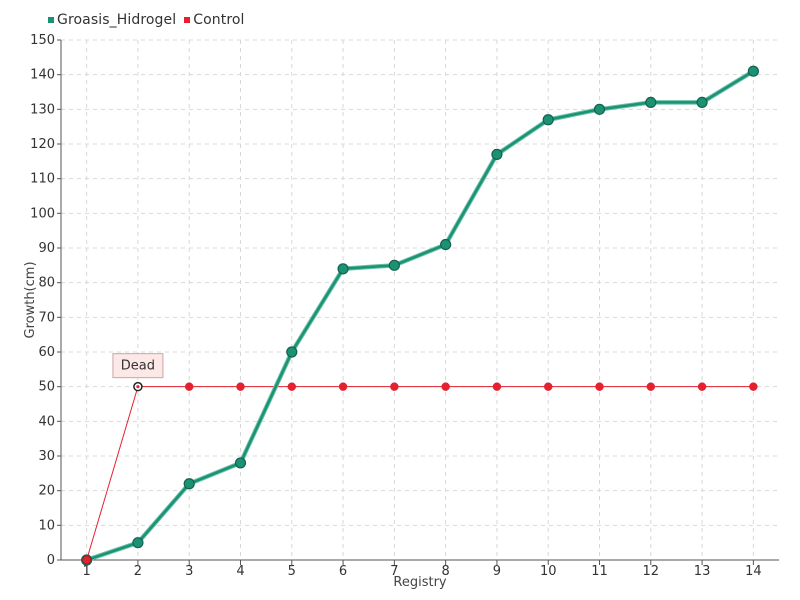 This screenshot has height=600, width=800. Describe the element at coordinates (651, 571) in the screenshot. I see `x-tick-label: 12` at that location.